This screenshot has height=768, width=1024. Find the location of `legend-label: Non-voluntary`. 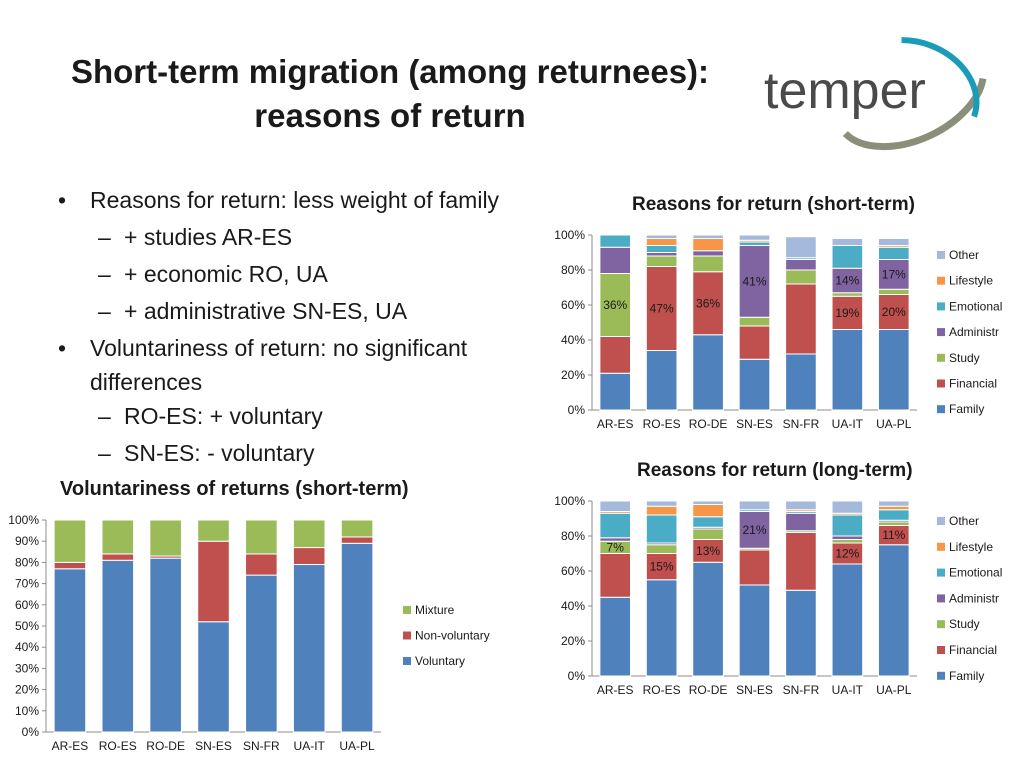

legend-label: Non-voluntary is located at coordinates (452, 636).